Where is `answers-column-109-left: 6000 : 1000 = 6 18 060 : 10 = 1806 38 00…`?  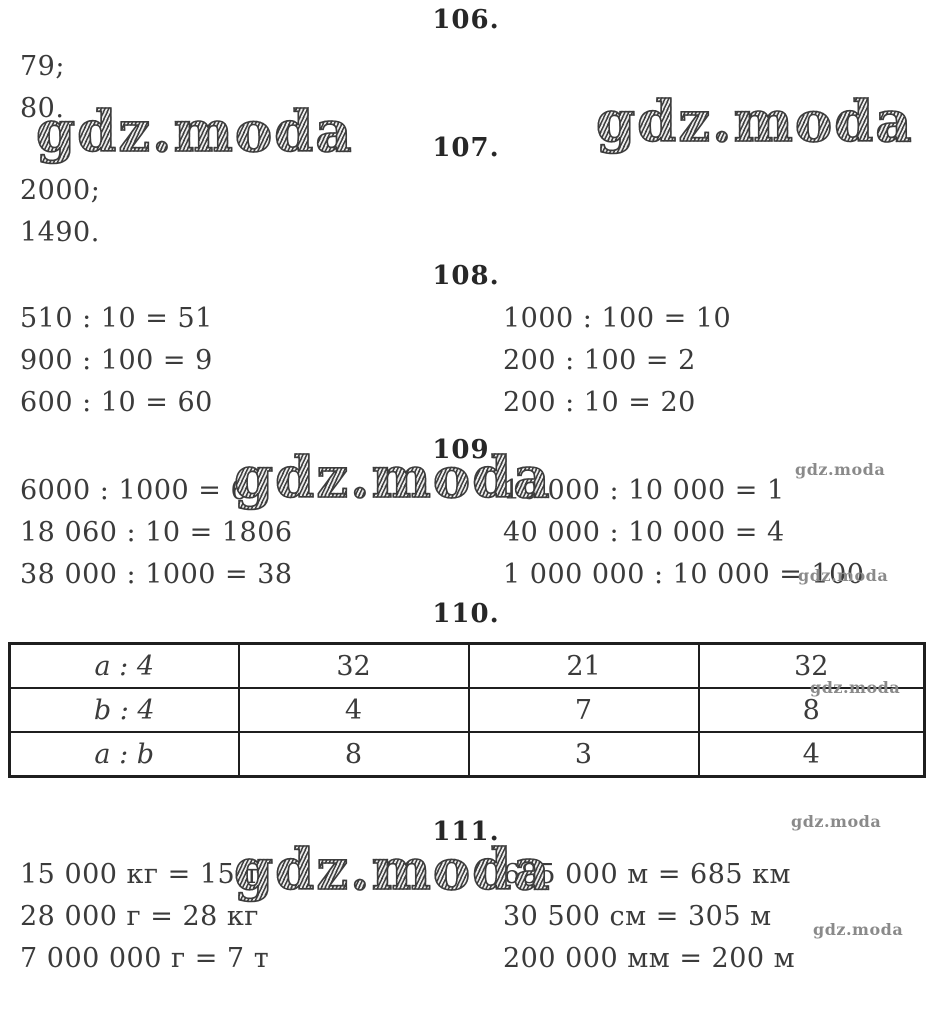 answers-column-109-left: 6000 : 1000 = 6 18 060 : 10 = 1806 38 00… is located at coordinates (156, 533).